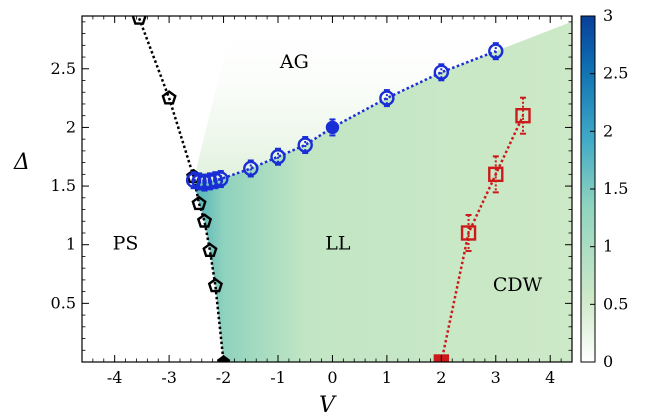 Image resolution: width=654 pixels, height=420 pixels. What do you see at coordinates (608, 130) in the screenshot?
I see `colorbar-tick-label: 2` at bounding box center [608, 130].